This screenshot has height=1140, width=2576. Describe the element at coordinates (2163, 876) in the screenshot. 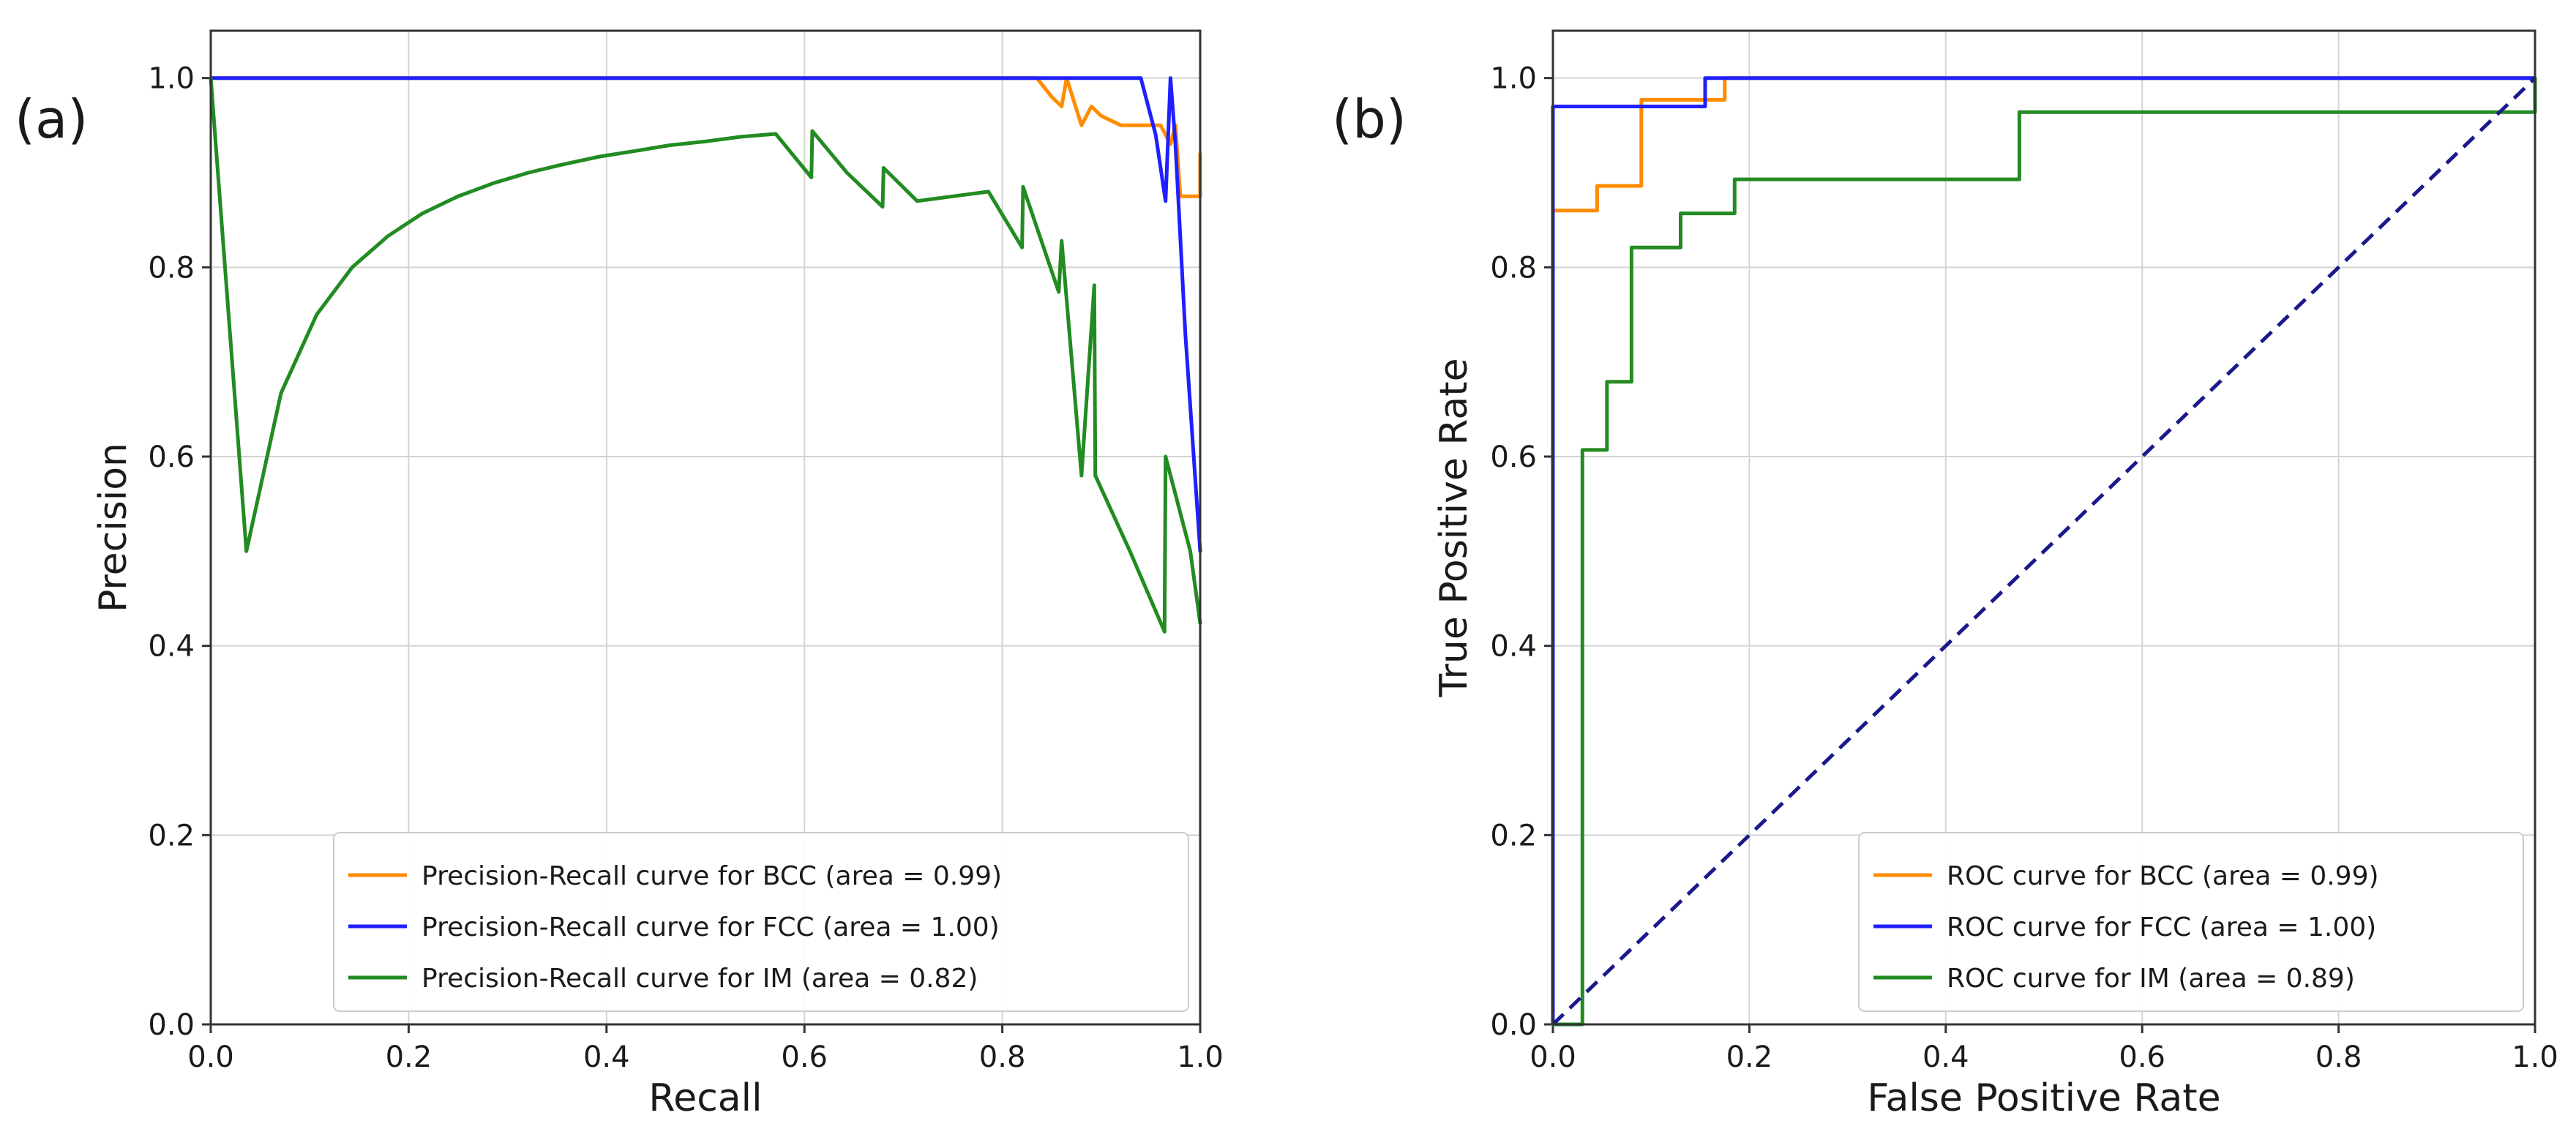

I see `panel-b-legend-entry: ROC curve for BCC (area = 0.99)` at that location.